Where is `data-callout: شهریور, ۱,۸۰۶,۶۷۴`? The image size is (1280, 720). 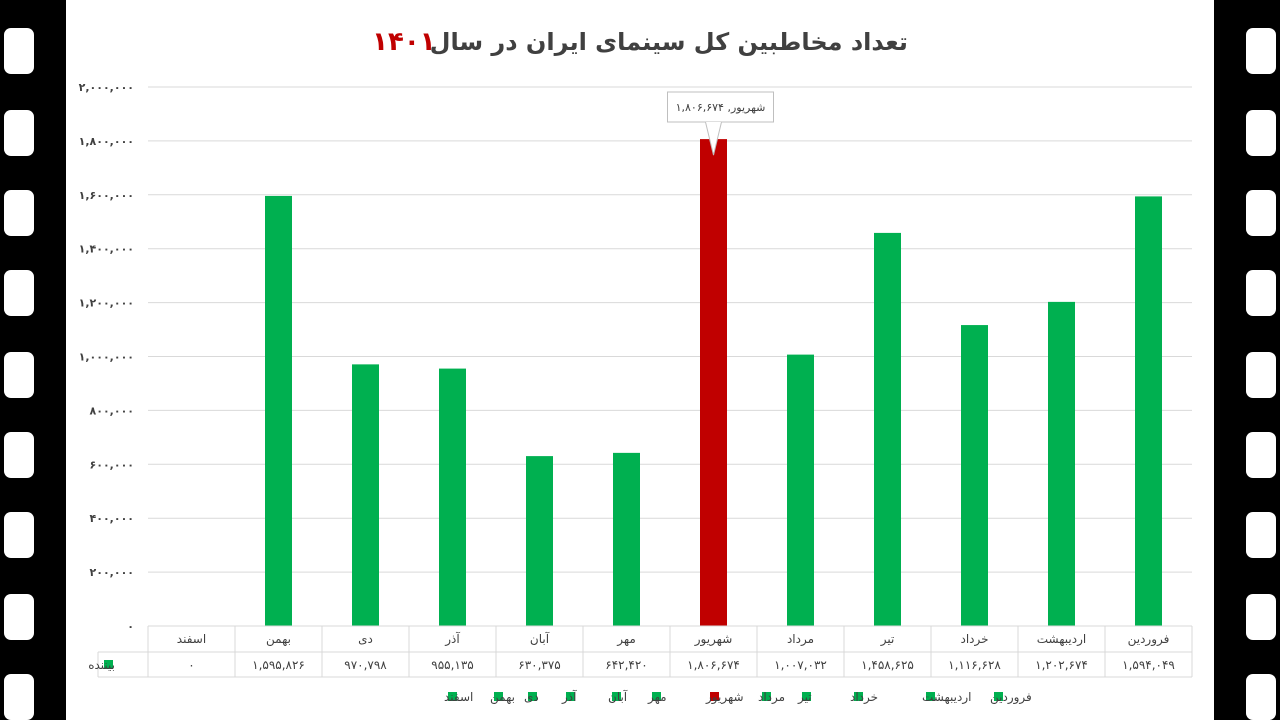 data-callout: شهریور, ۱,۸۰۶,۶۷۴ is located at coordinates (720, 123).